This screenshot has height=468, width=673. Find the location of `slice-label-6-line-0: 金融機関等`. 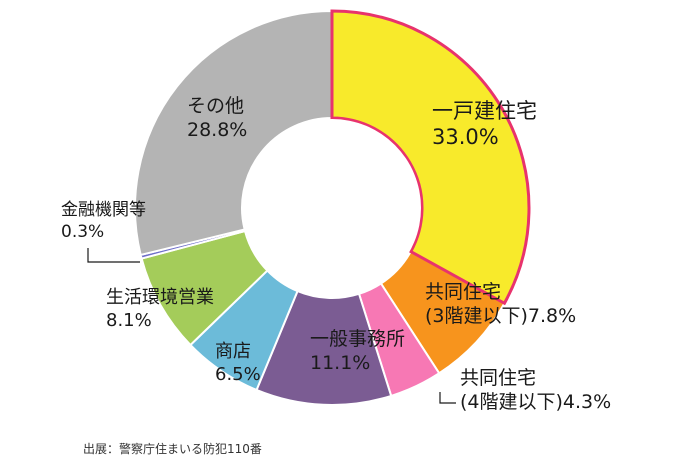

slice-label-6-line-0: 金融機関等 is located at coordinates (103, 210).